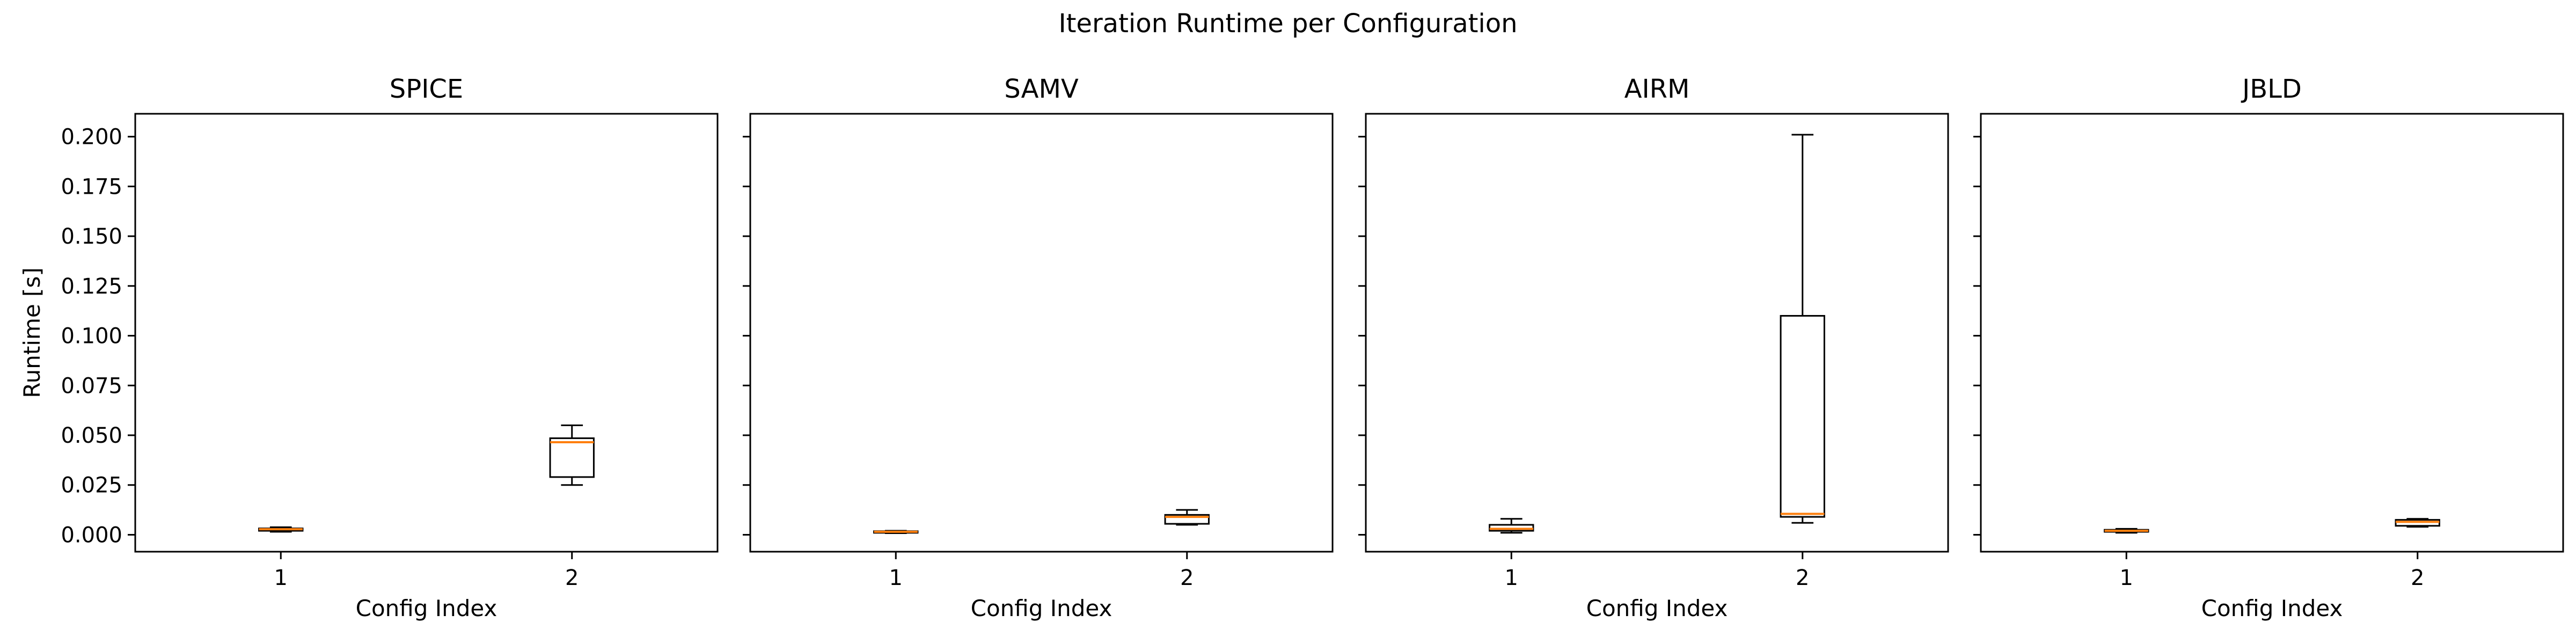 Image resolution: width=2576 pixels, height=644 pixels. Describe the element at coordinates (426, 89) in the screenshot. I see `panel-title: SPICE` at that location.